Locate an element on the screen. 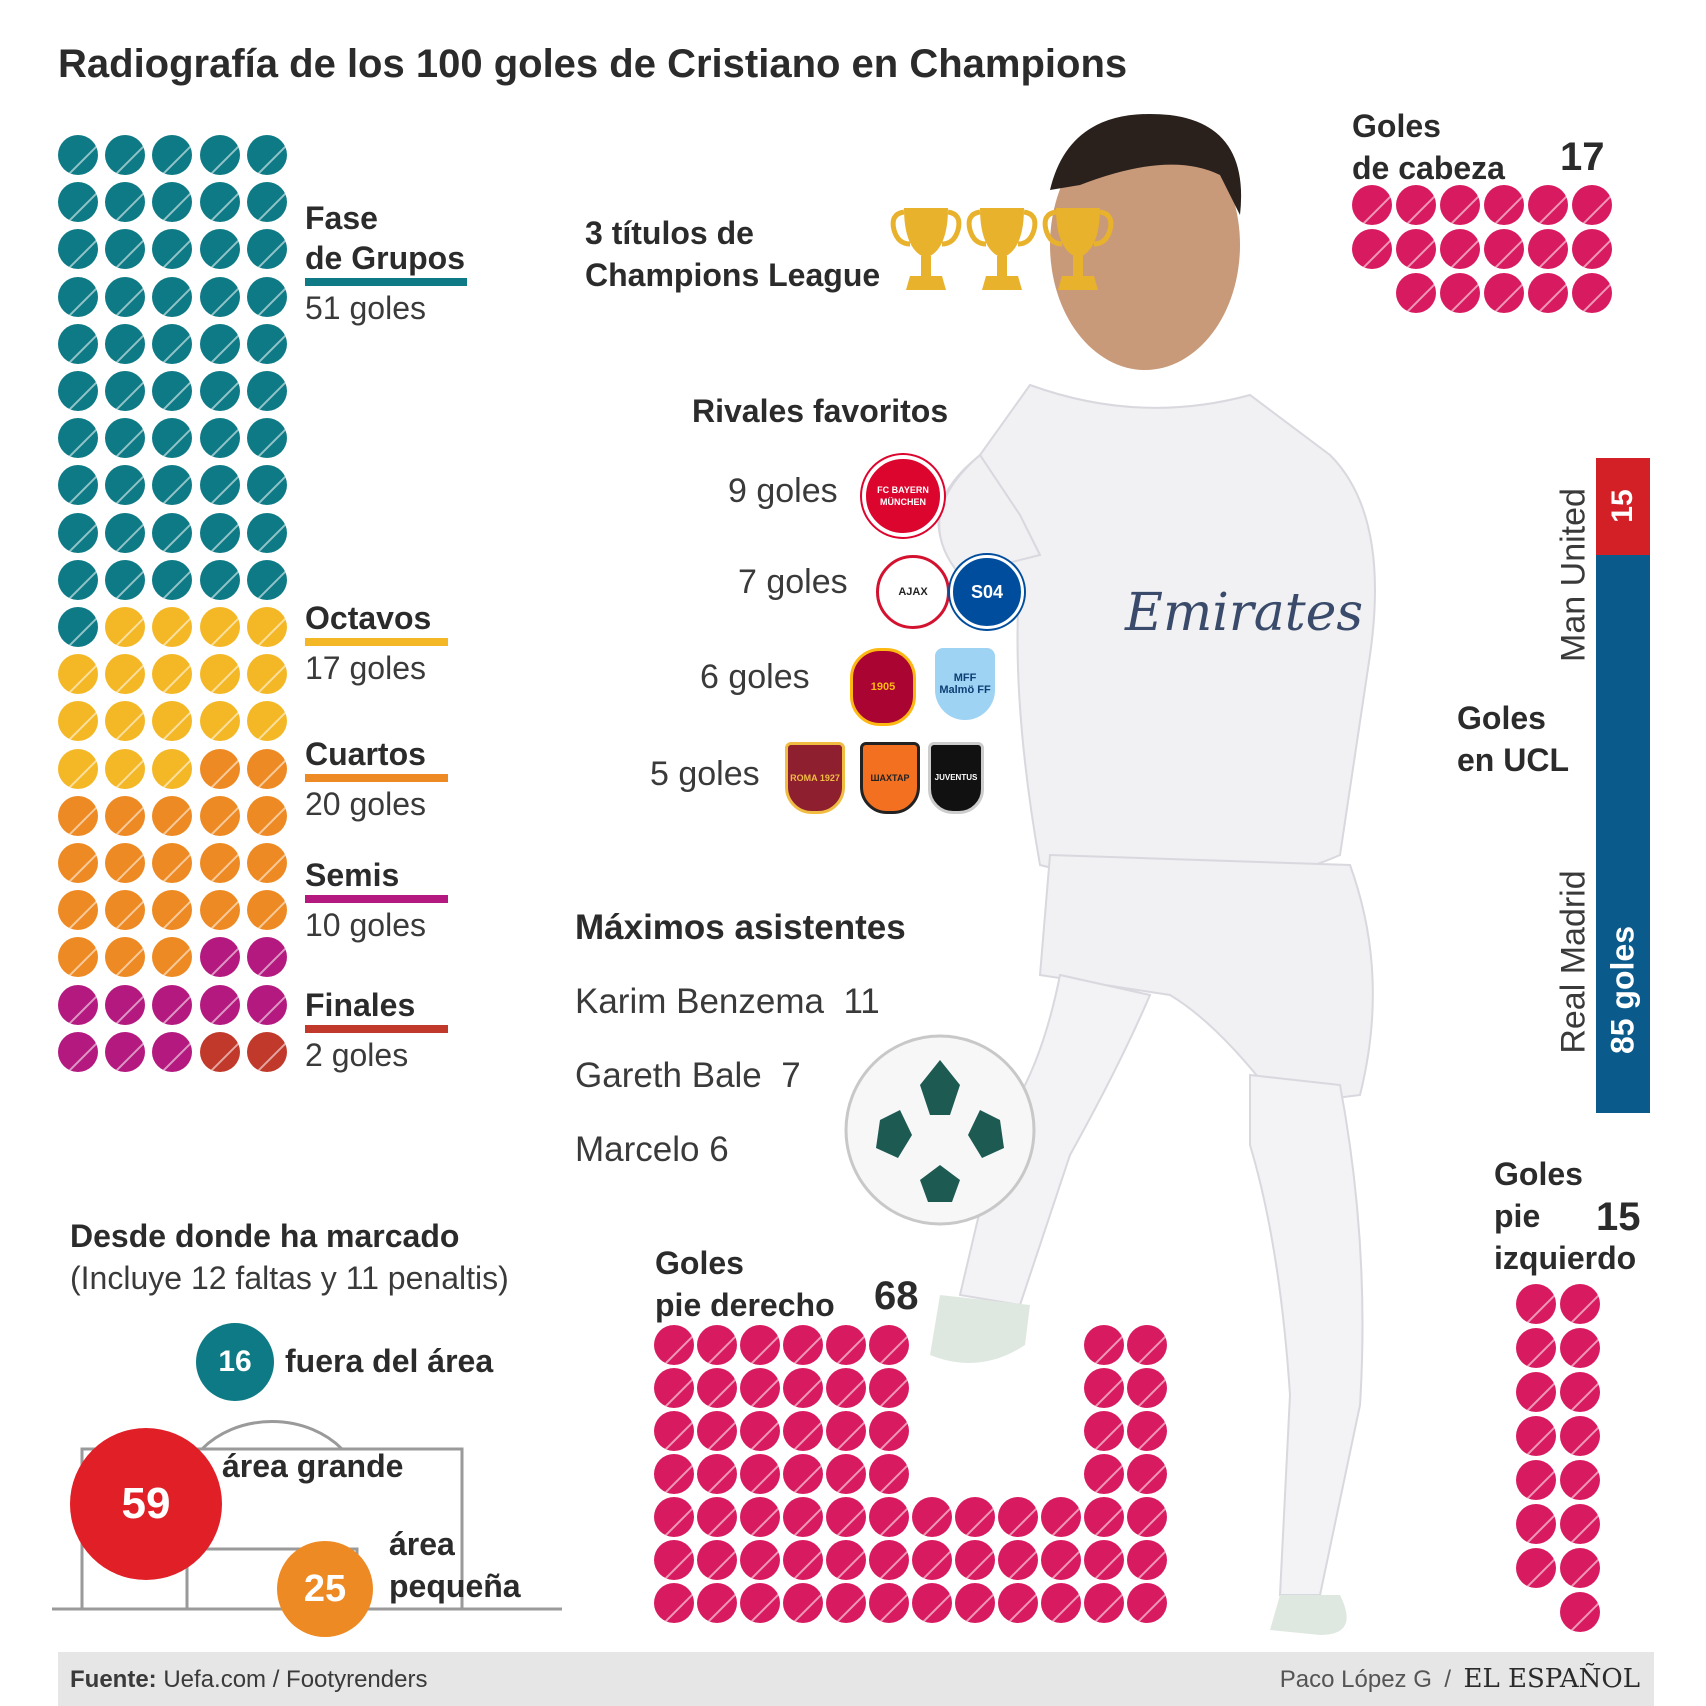  zone-big-circle: 59 is located at coordinates (146, 1504).